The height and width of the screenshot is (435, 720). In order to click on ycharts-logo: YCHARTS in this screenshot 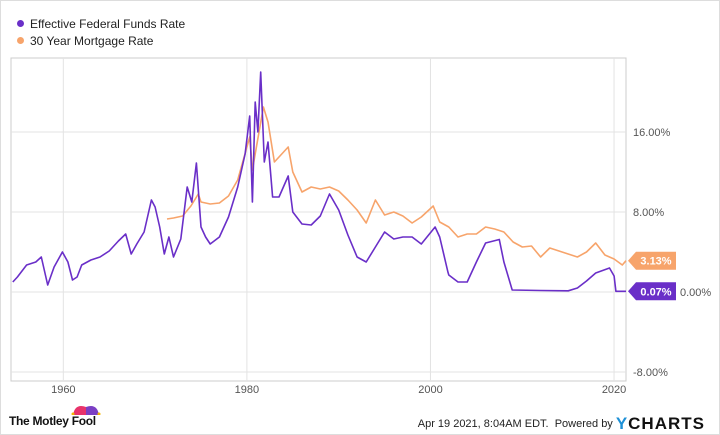, I will do `click(660, 423)`.